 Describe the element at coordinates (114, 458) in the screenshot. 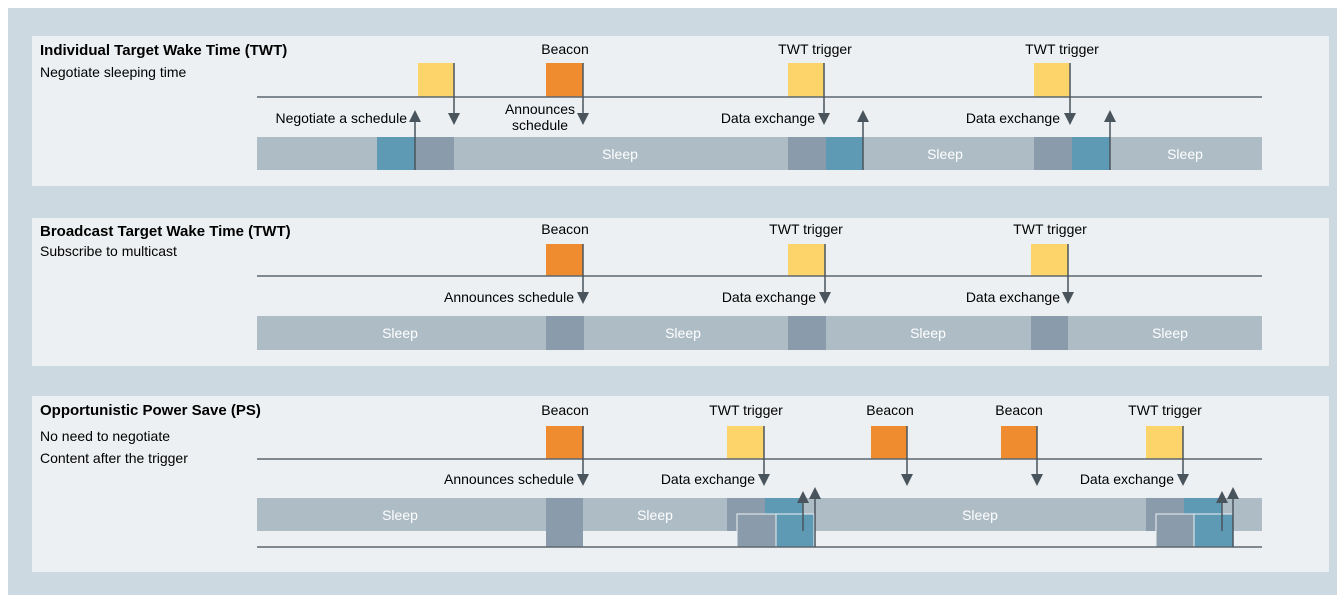

I see `panel-line: Content after the trigger` at that location.